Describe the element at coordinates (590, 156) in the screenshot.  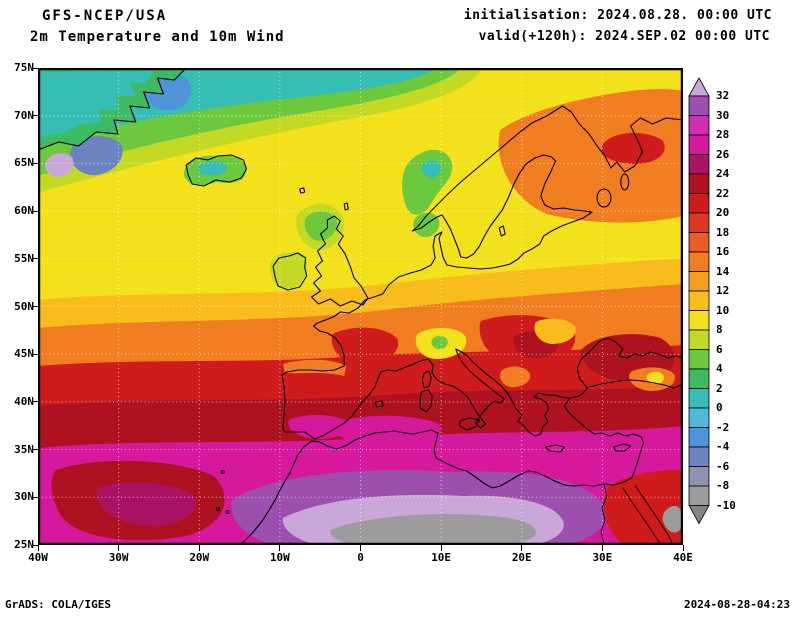
I see `temp-region-finland` at that location.